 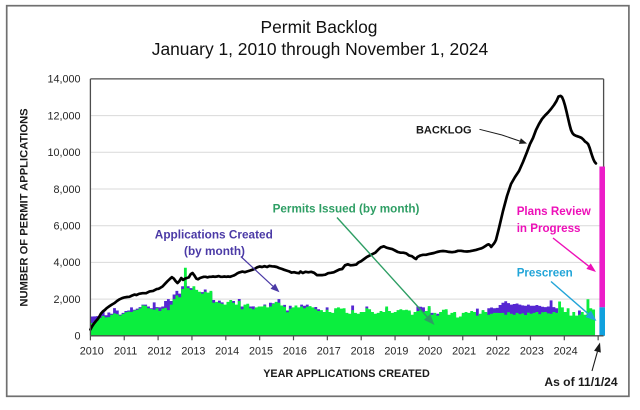 I want to click on svg-text: 2014, so click(x=227, y=352).